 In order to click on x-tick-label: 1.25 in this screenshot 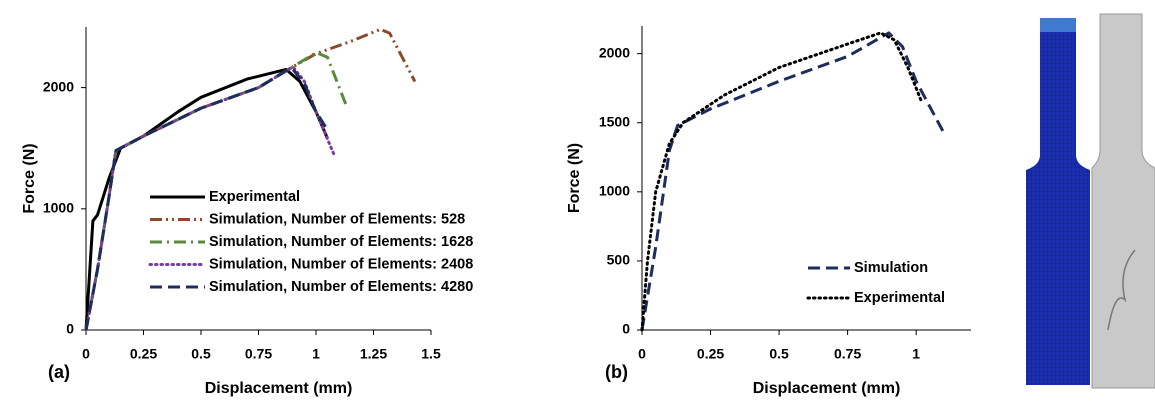, I will do `click(373, 354)`.